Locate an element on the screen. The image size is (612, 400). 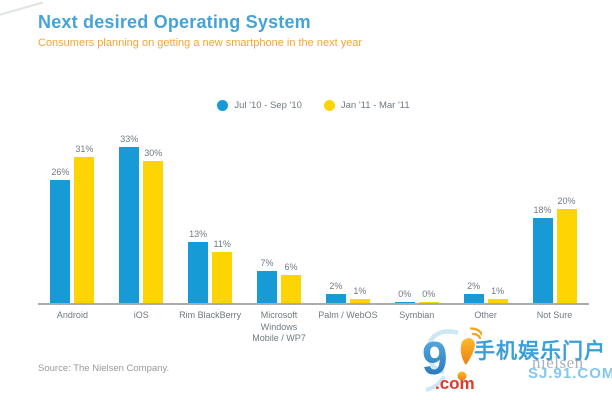
bar-value-label: 13% is located at coordinates (198, 234).